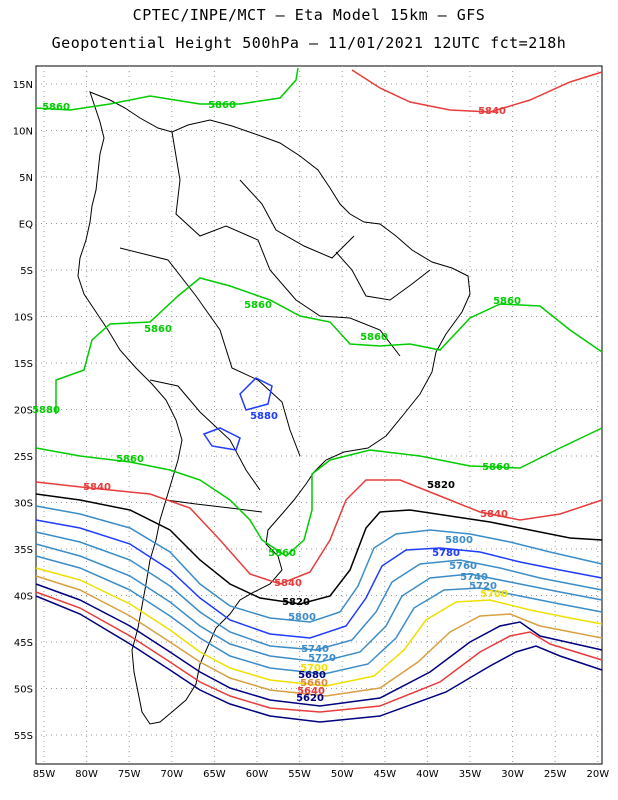 The image size is (618, 800). Describe the element at coordinates (470, 774) in the screenshot. I see `lon-tick-label: 35W` at that location.